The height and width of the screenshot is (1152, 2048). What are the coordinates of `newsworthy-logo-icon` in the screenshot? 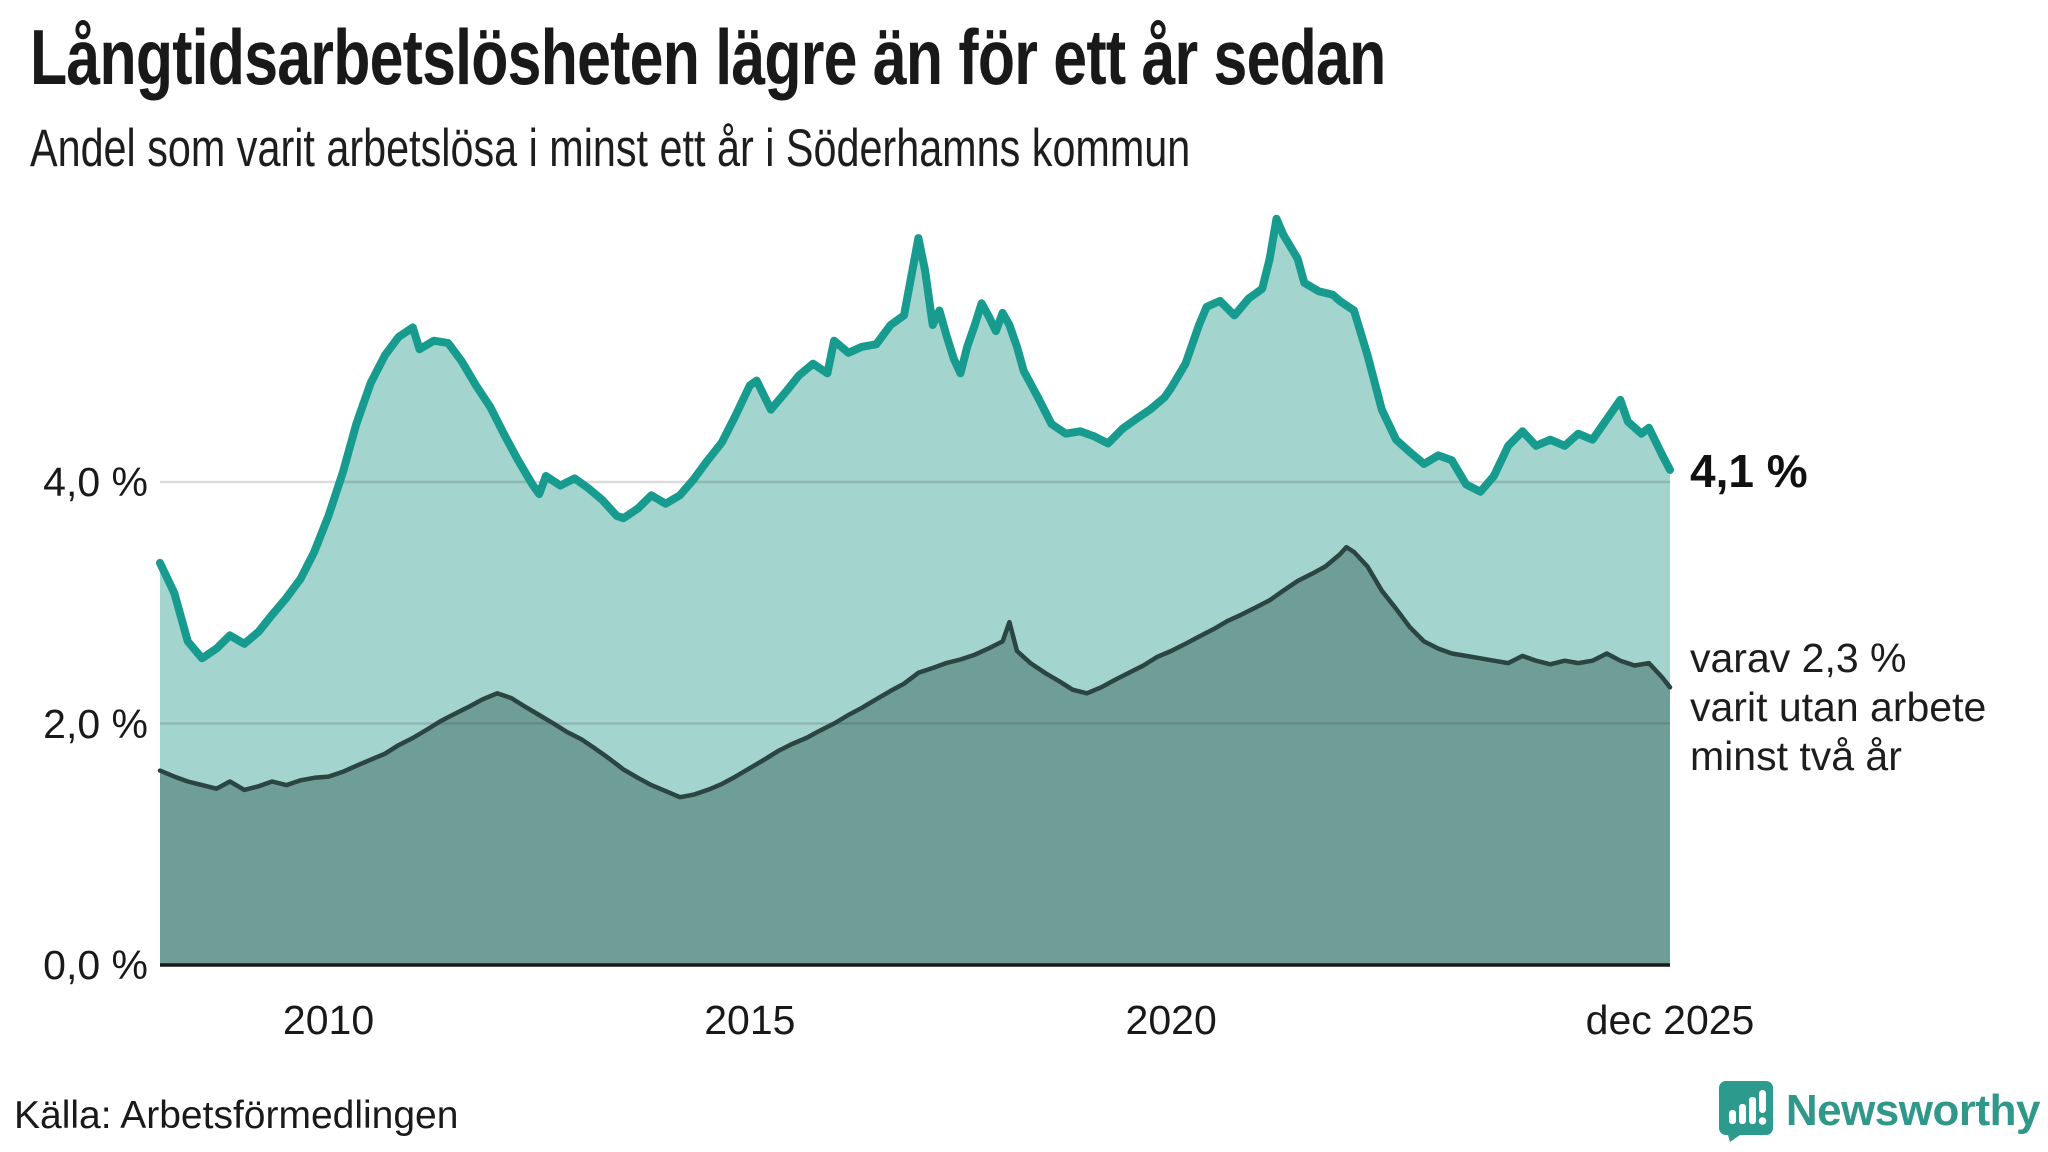 It's located at (1745, 1111).